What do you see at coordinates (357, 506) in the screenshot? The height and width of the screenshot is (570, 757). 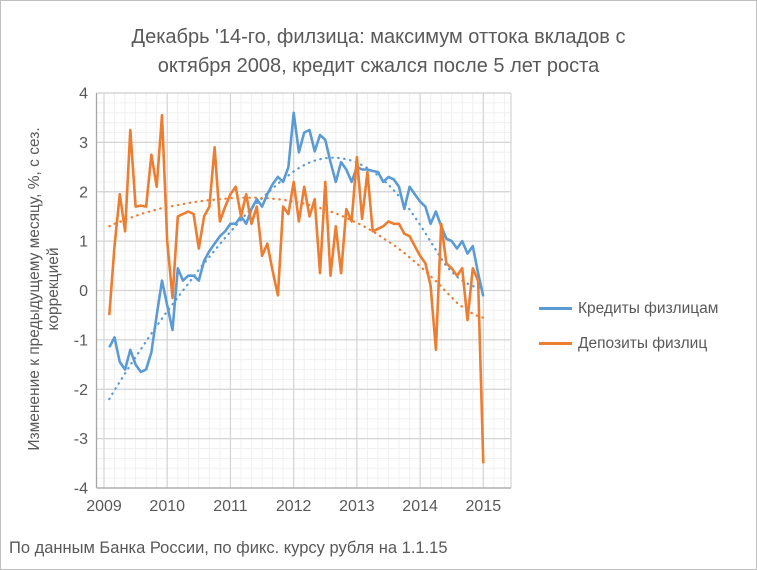 I see `x-tick-label: 2013` at bounding box center [357, 506].